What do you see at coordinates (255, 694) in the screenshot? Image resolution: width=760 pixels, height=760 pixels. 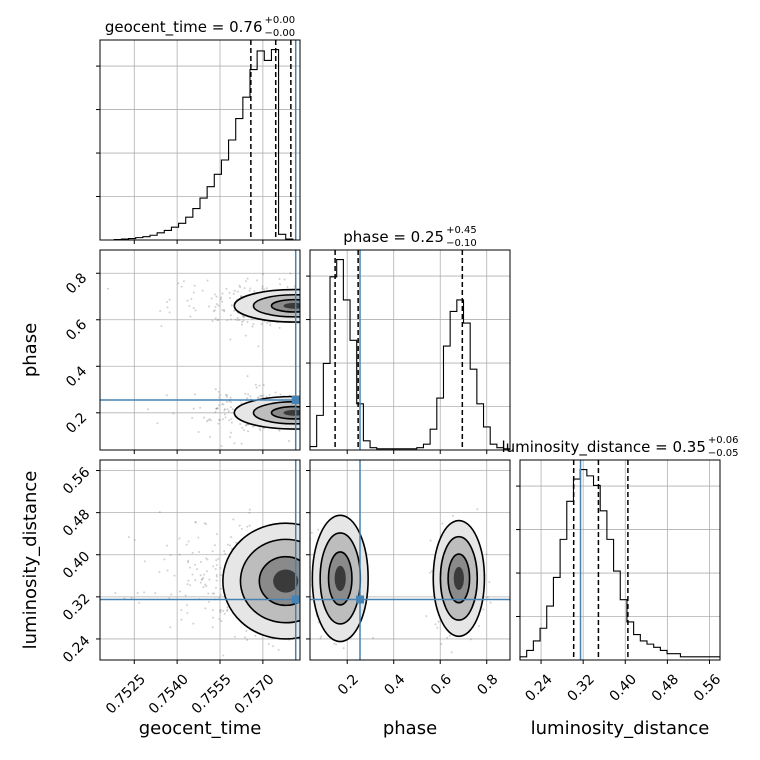 I see `tick-label-x-geocent_time: 0.7570` at bounding box center [255, 694].